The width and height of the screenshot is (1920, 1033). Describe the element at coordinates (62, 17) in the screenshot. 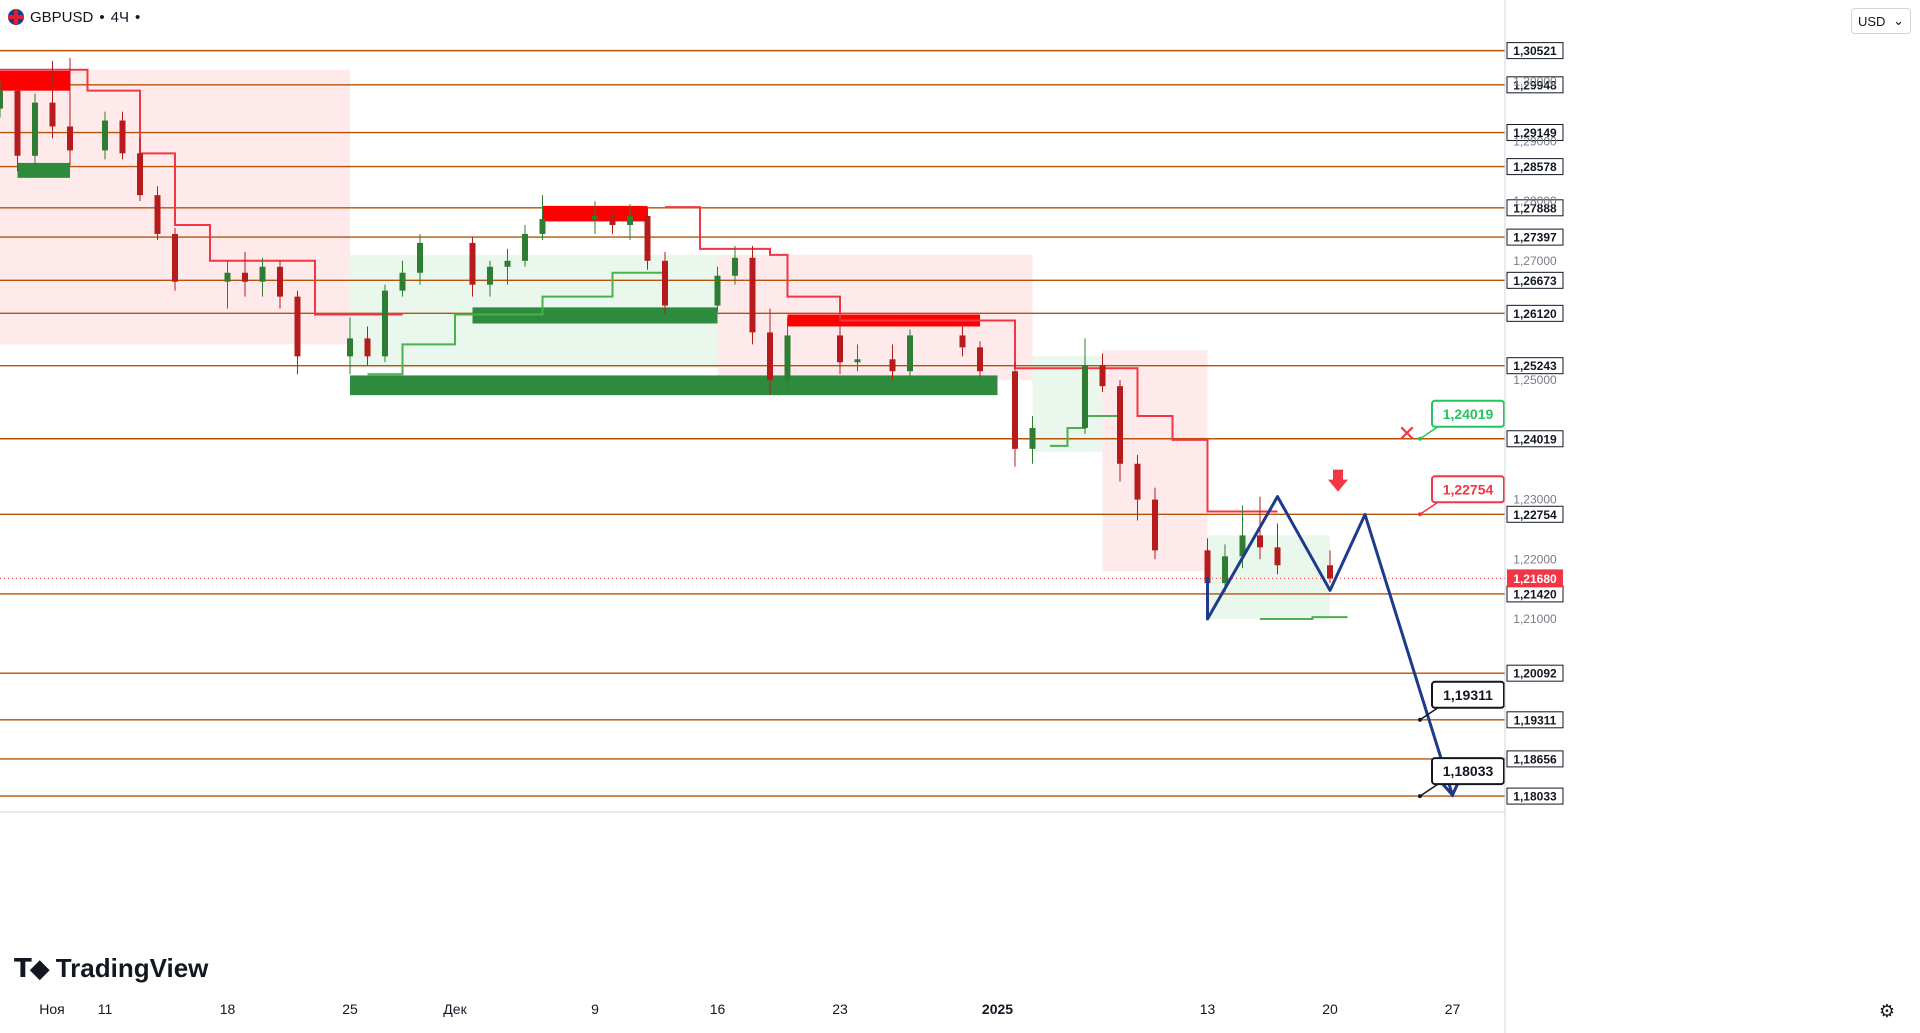

I see `symbol-name: GBPUSD` at that location.